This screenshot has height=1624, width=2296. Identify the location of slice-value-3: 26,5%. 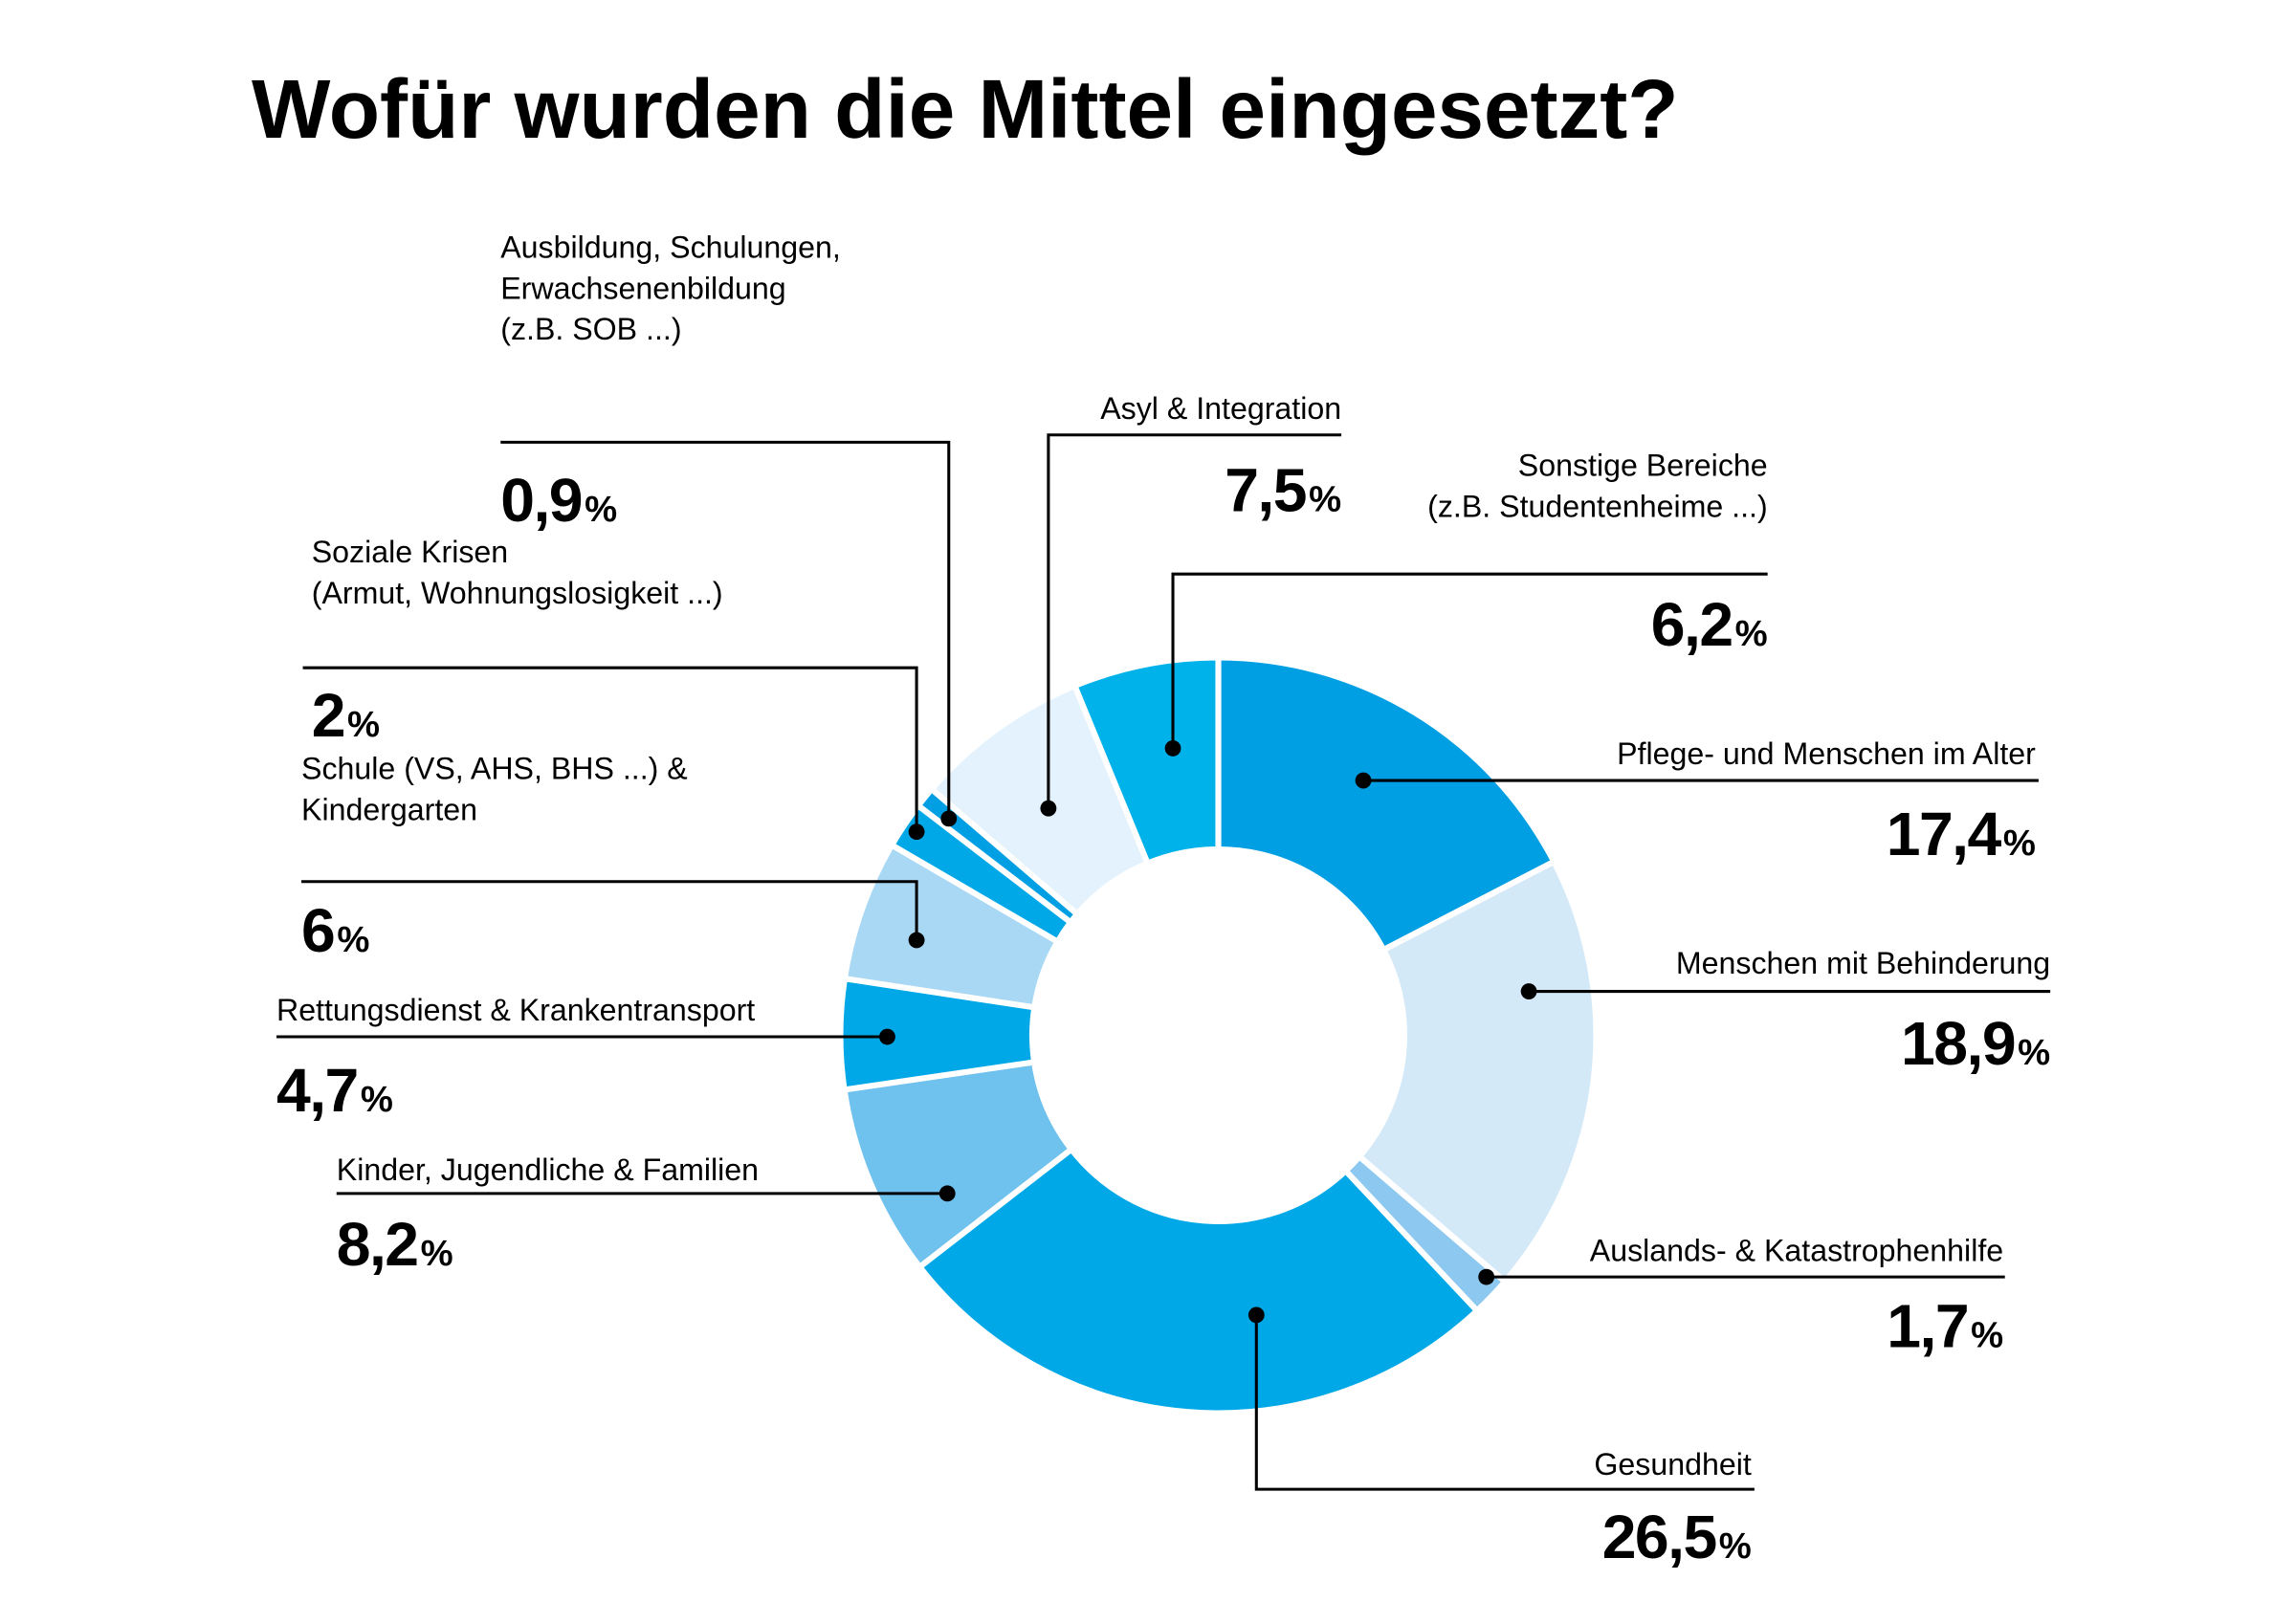
(1677, 1537).